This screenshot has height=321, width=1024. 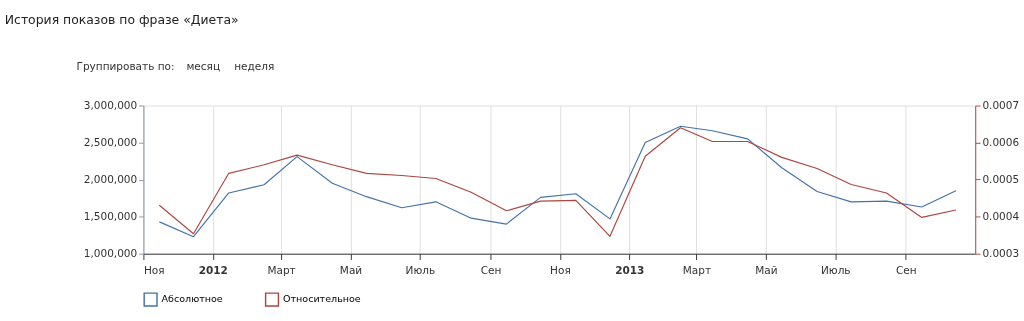 I want to click on y-tick-label: 2,500,000, so click(x=110, y=141).